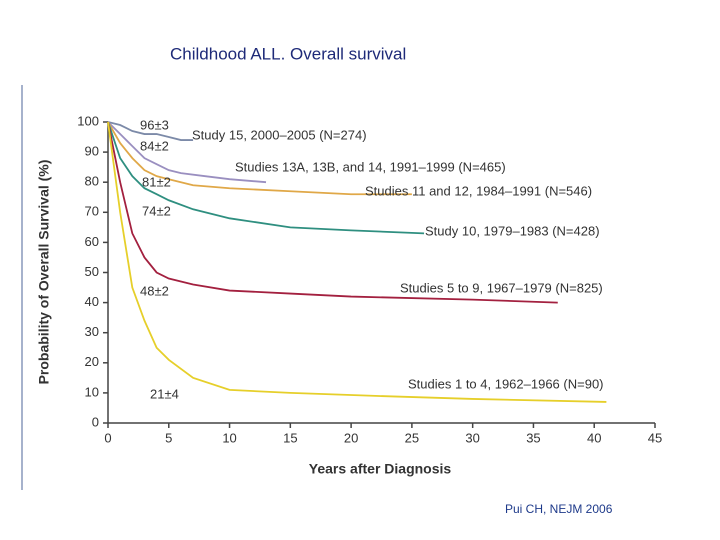  What do you see at coordinates (107, 437) in the screenshot?
I see `x-tick-label: 0` at bounding box center [107, 437].